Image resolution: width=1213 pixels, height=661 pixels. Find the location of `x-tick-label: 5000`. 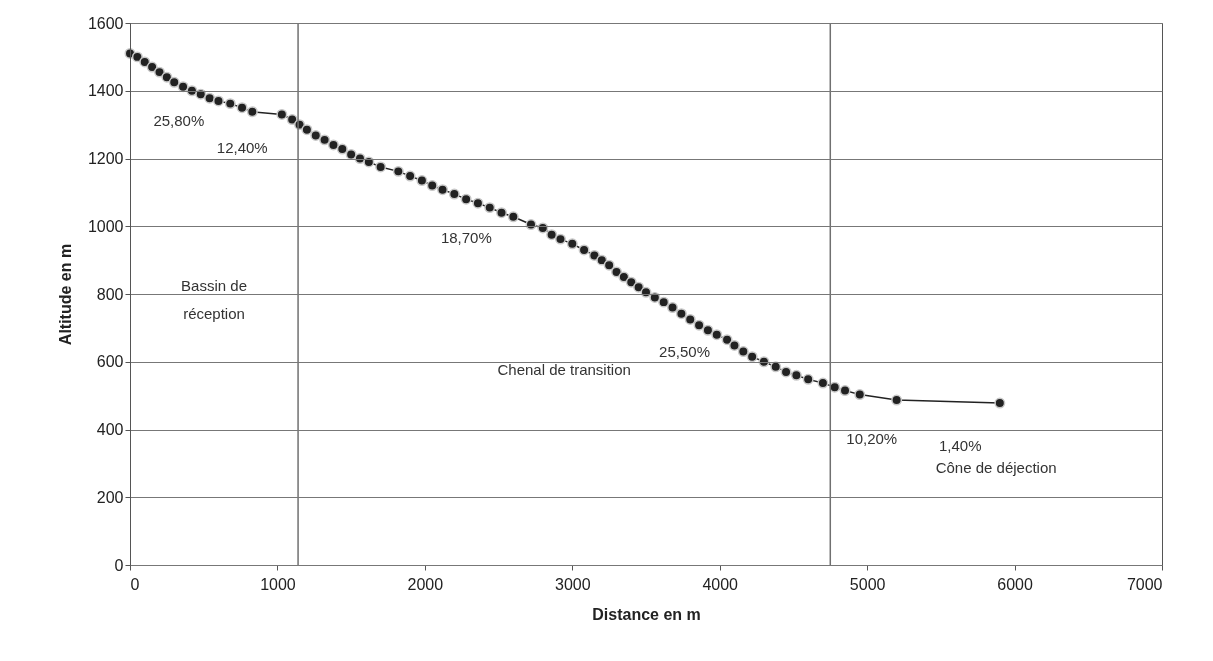

x-tick-label: 5000 is located at coordinates (867, 584).